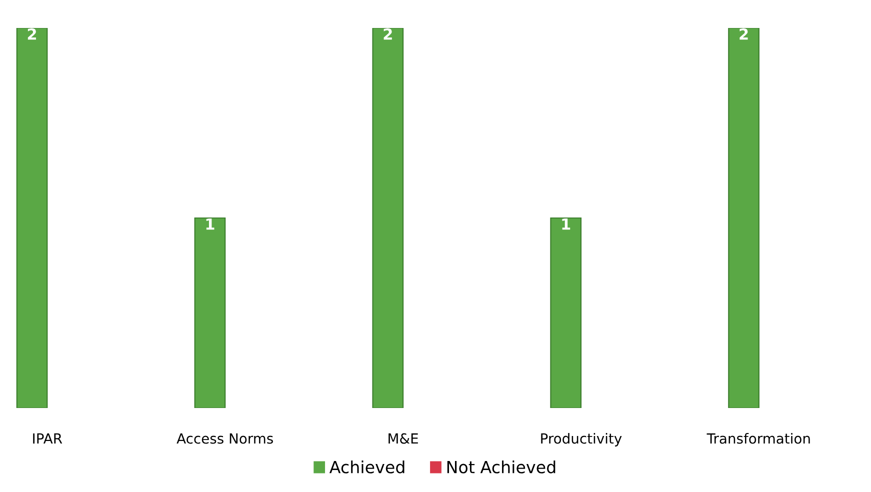 The width and height of the screenshot is (871, 492). Describe the element at coordinates (501, 467) in the screenshot. I see `legend-label: Not Achieved` at that location.